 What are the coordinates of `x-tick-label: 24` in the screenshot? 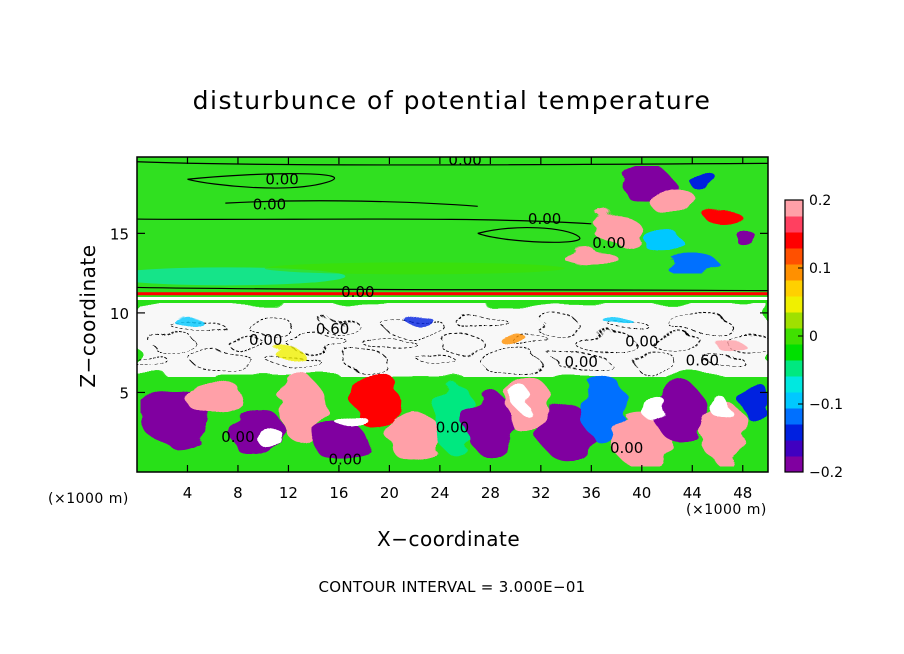 It's located at (439, 493).